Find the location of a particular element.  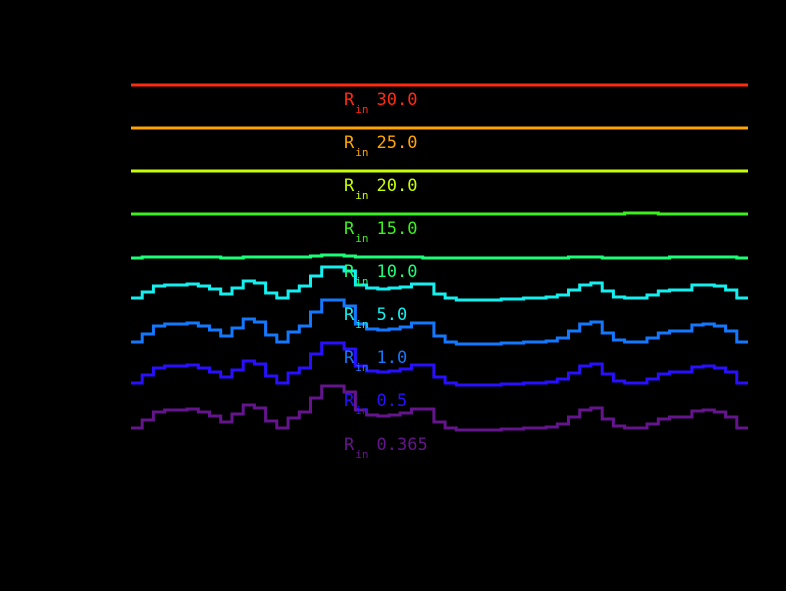

series-label-4: Rin 10.0 is located at coordinates (381, 275).